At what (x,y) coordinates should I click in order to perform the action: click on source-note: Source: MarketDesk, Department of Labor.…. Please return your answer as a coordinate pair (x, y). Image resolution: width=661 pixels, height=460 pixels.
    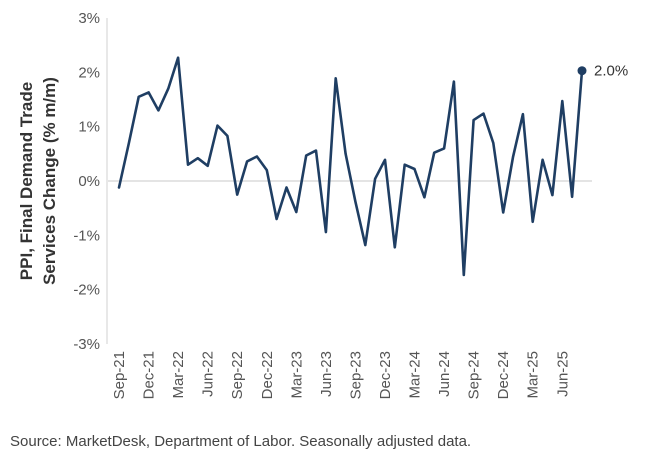
    Looking at the image, I should click on (241, 441).